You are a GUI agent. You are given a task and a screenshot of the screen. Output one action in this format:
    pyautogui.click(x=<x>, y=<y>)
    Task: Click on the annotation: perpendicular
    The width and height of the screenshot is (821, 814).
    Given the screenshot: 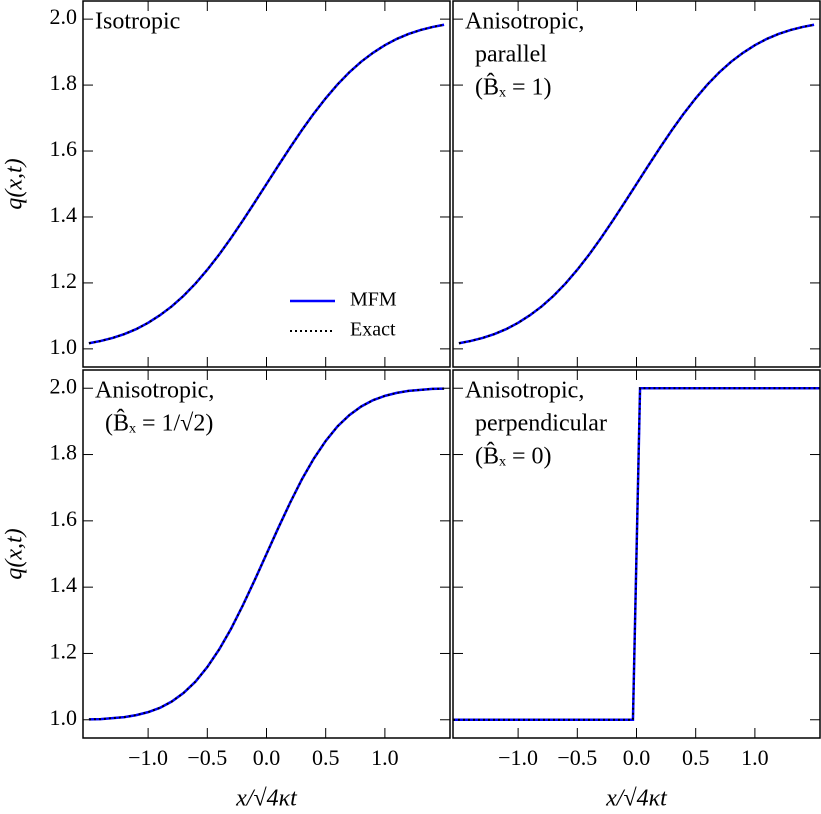 What is the action you would take?
    pyautogui.click(x=541, y=424)
    